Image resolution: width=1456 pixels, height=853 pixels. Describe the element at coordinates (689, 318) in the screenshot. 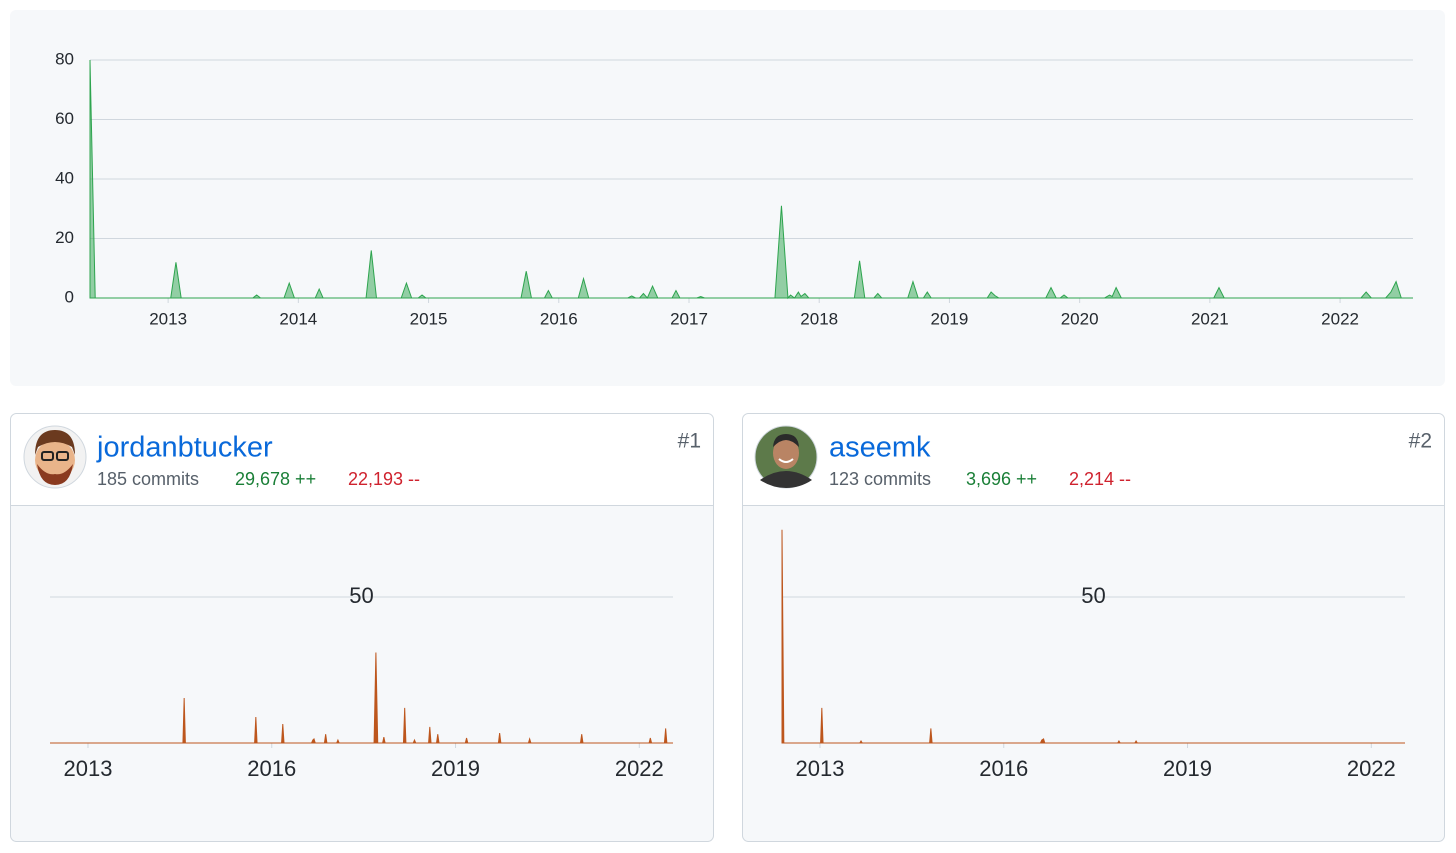

I see `x-tick-label: 2017` at that location.